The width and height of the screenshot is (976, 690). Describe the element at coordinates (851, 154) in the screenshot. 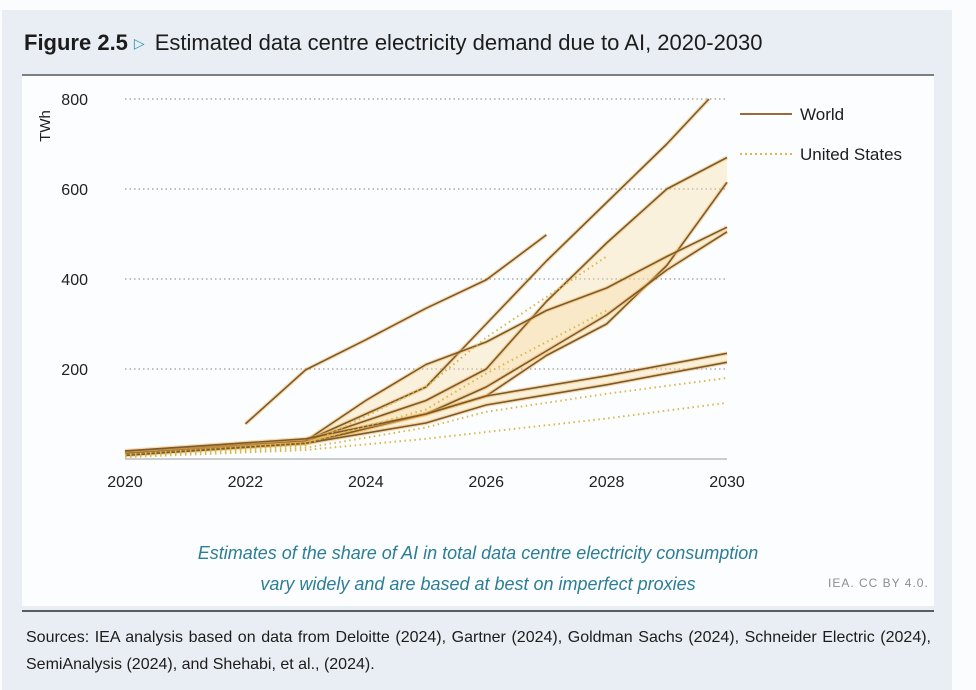

I see `legend-label-us: United States` at that location.